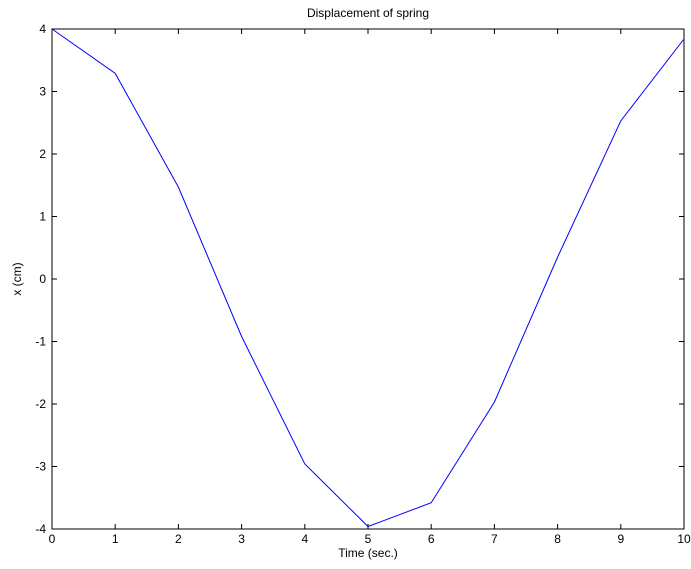  I want to click on y-axis-label: x (cm), so click(17, 278).